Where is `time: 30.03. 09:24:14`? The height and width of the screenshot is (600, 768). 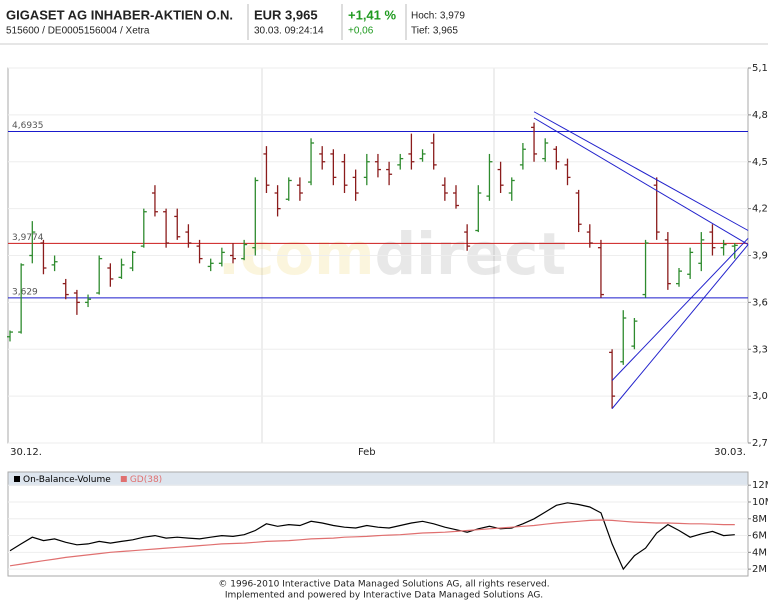
time: 30.03. 09:24:14 is located at coordinates (289, 31).